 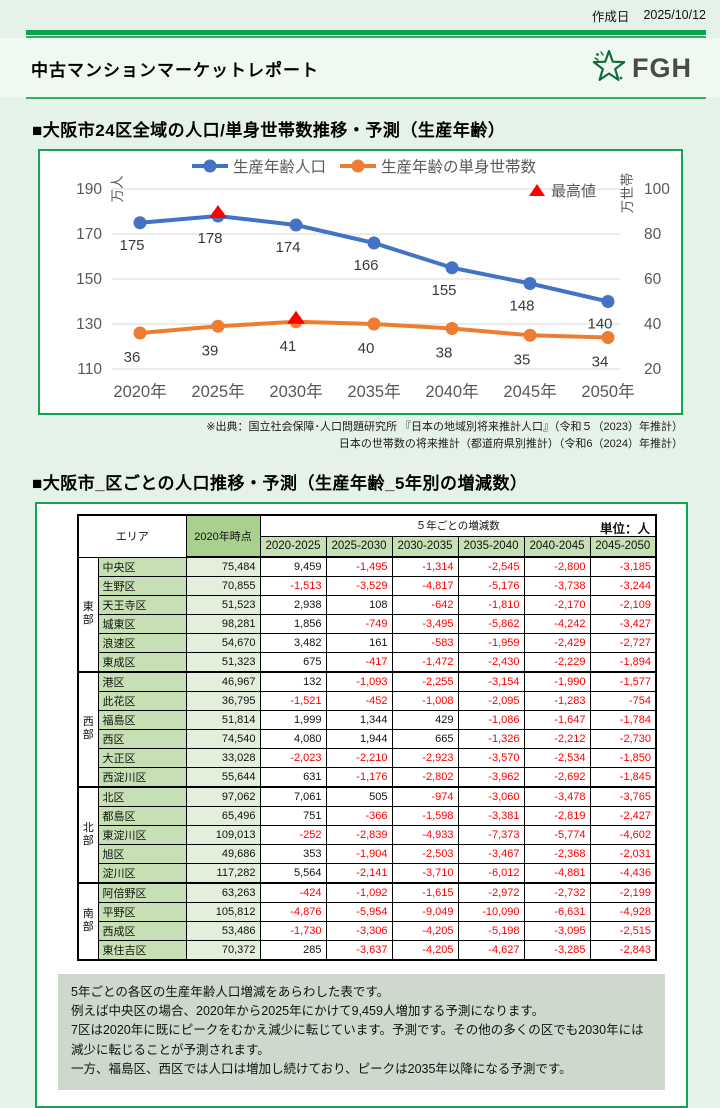 I want to click on period-header: 2045-2050, so click(x=623, y=546).